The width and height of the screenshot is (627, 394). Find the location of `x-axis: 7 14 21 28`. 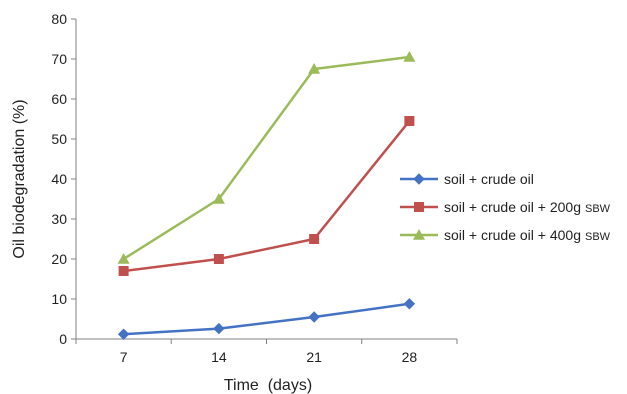

x-axis: 7 14 21 28 is located at coordinates (266, 351).